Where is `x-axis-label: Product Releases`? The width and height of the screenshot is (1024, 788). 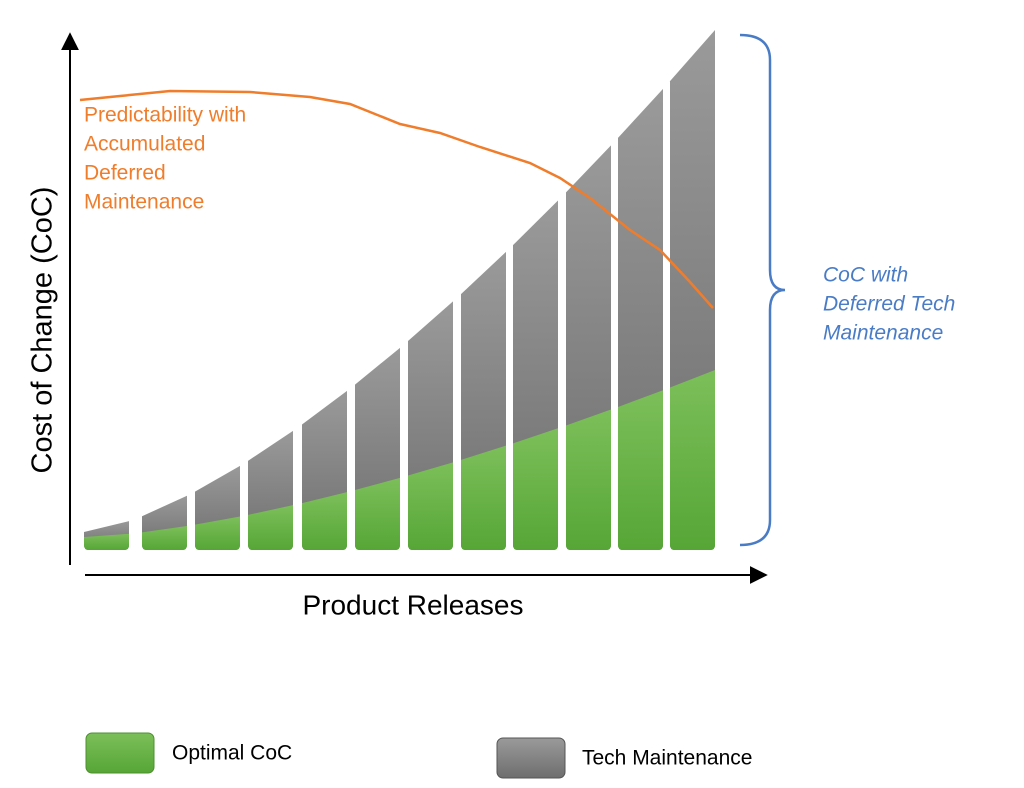
x-axis-label: Product Releases is located at coordinates (412, 604).